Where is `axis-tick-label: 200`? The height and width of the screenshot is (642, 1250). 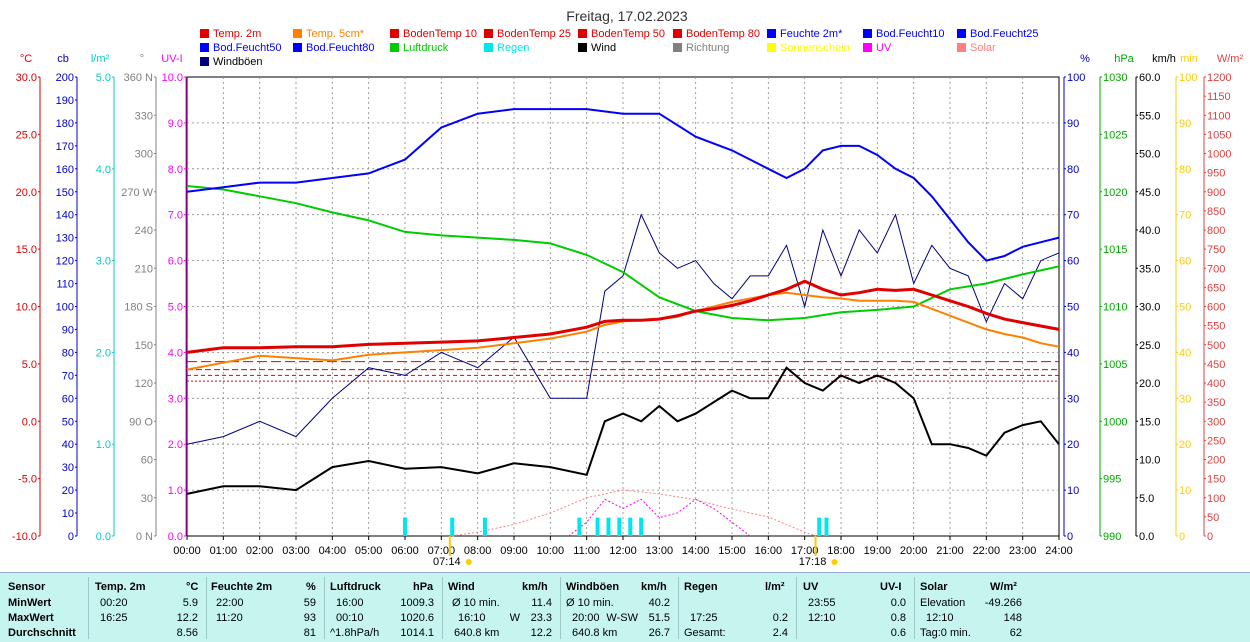 axis-tick-label: 200 is located at coordinates (65, 78).